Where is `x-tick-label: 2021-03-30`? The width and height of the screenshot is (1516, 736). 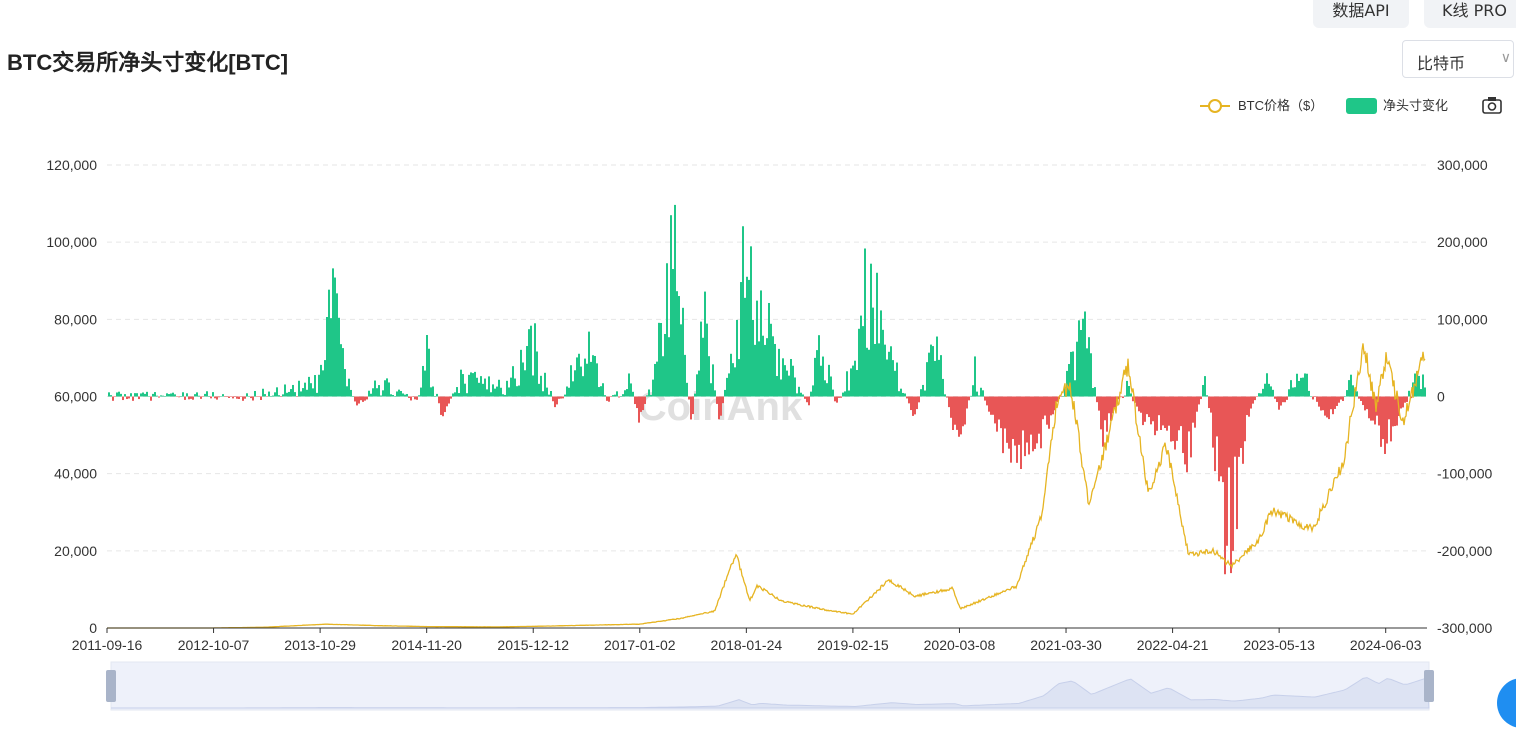 x-tick-label: 2021-03-30 is located at coordinates (1066, 645).